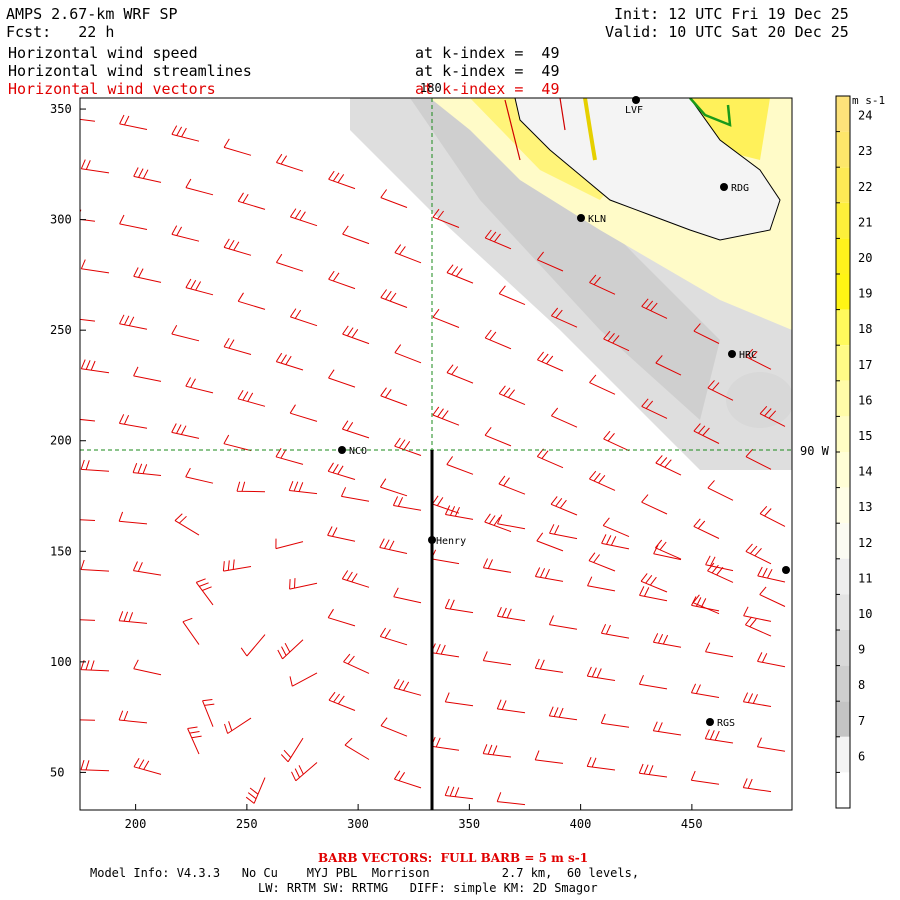 The image size is (900, 900). Describe the element at coordinates (453, 858) in the screenshot. I see `barb-legend: BARB VECTORS: FULL BARB = 5 m s-1` at that location.